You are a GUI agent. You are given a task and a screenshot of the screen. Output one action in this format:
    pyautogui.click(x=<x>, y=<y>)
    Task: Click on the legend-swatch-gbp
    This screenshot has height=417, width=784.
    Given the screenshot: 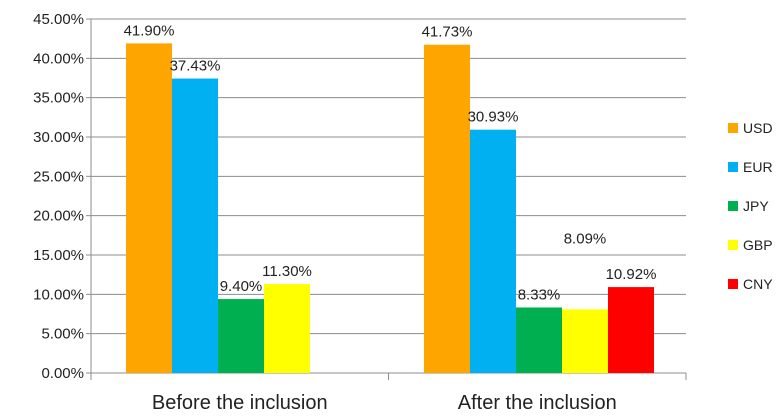 What is the action you would take?
    pyautogui.click(x=733, y=245)
    